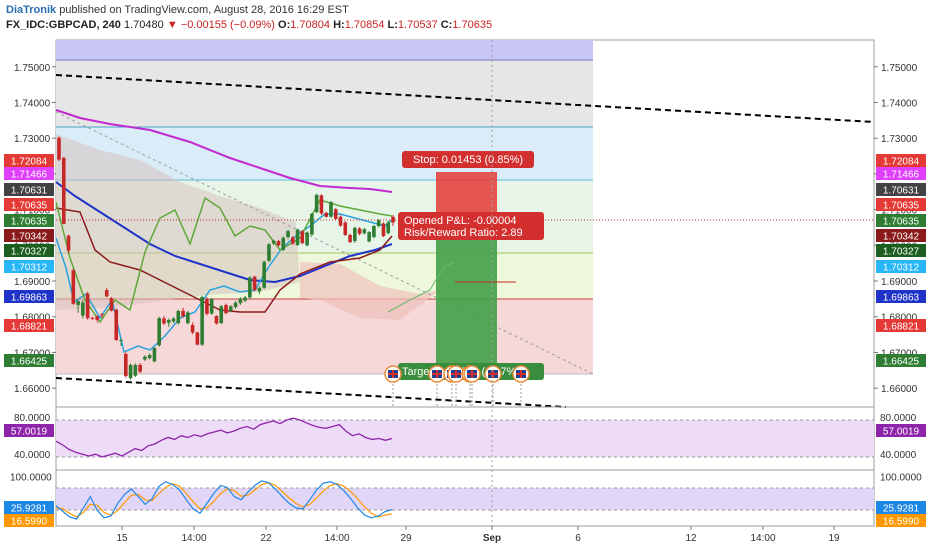  I want to click on price-tick-label: 1.73000, so click(899, 139).